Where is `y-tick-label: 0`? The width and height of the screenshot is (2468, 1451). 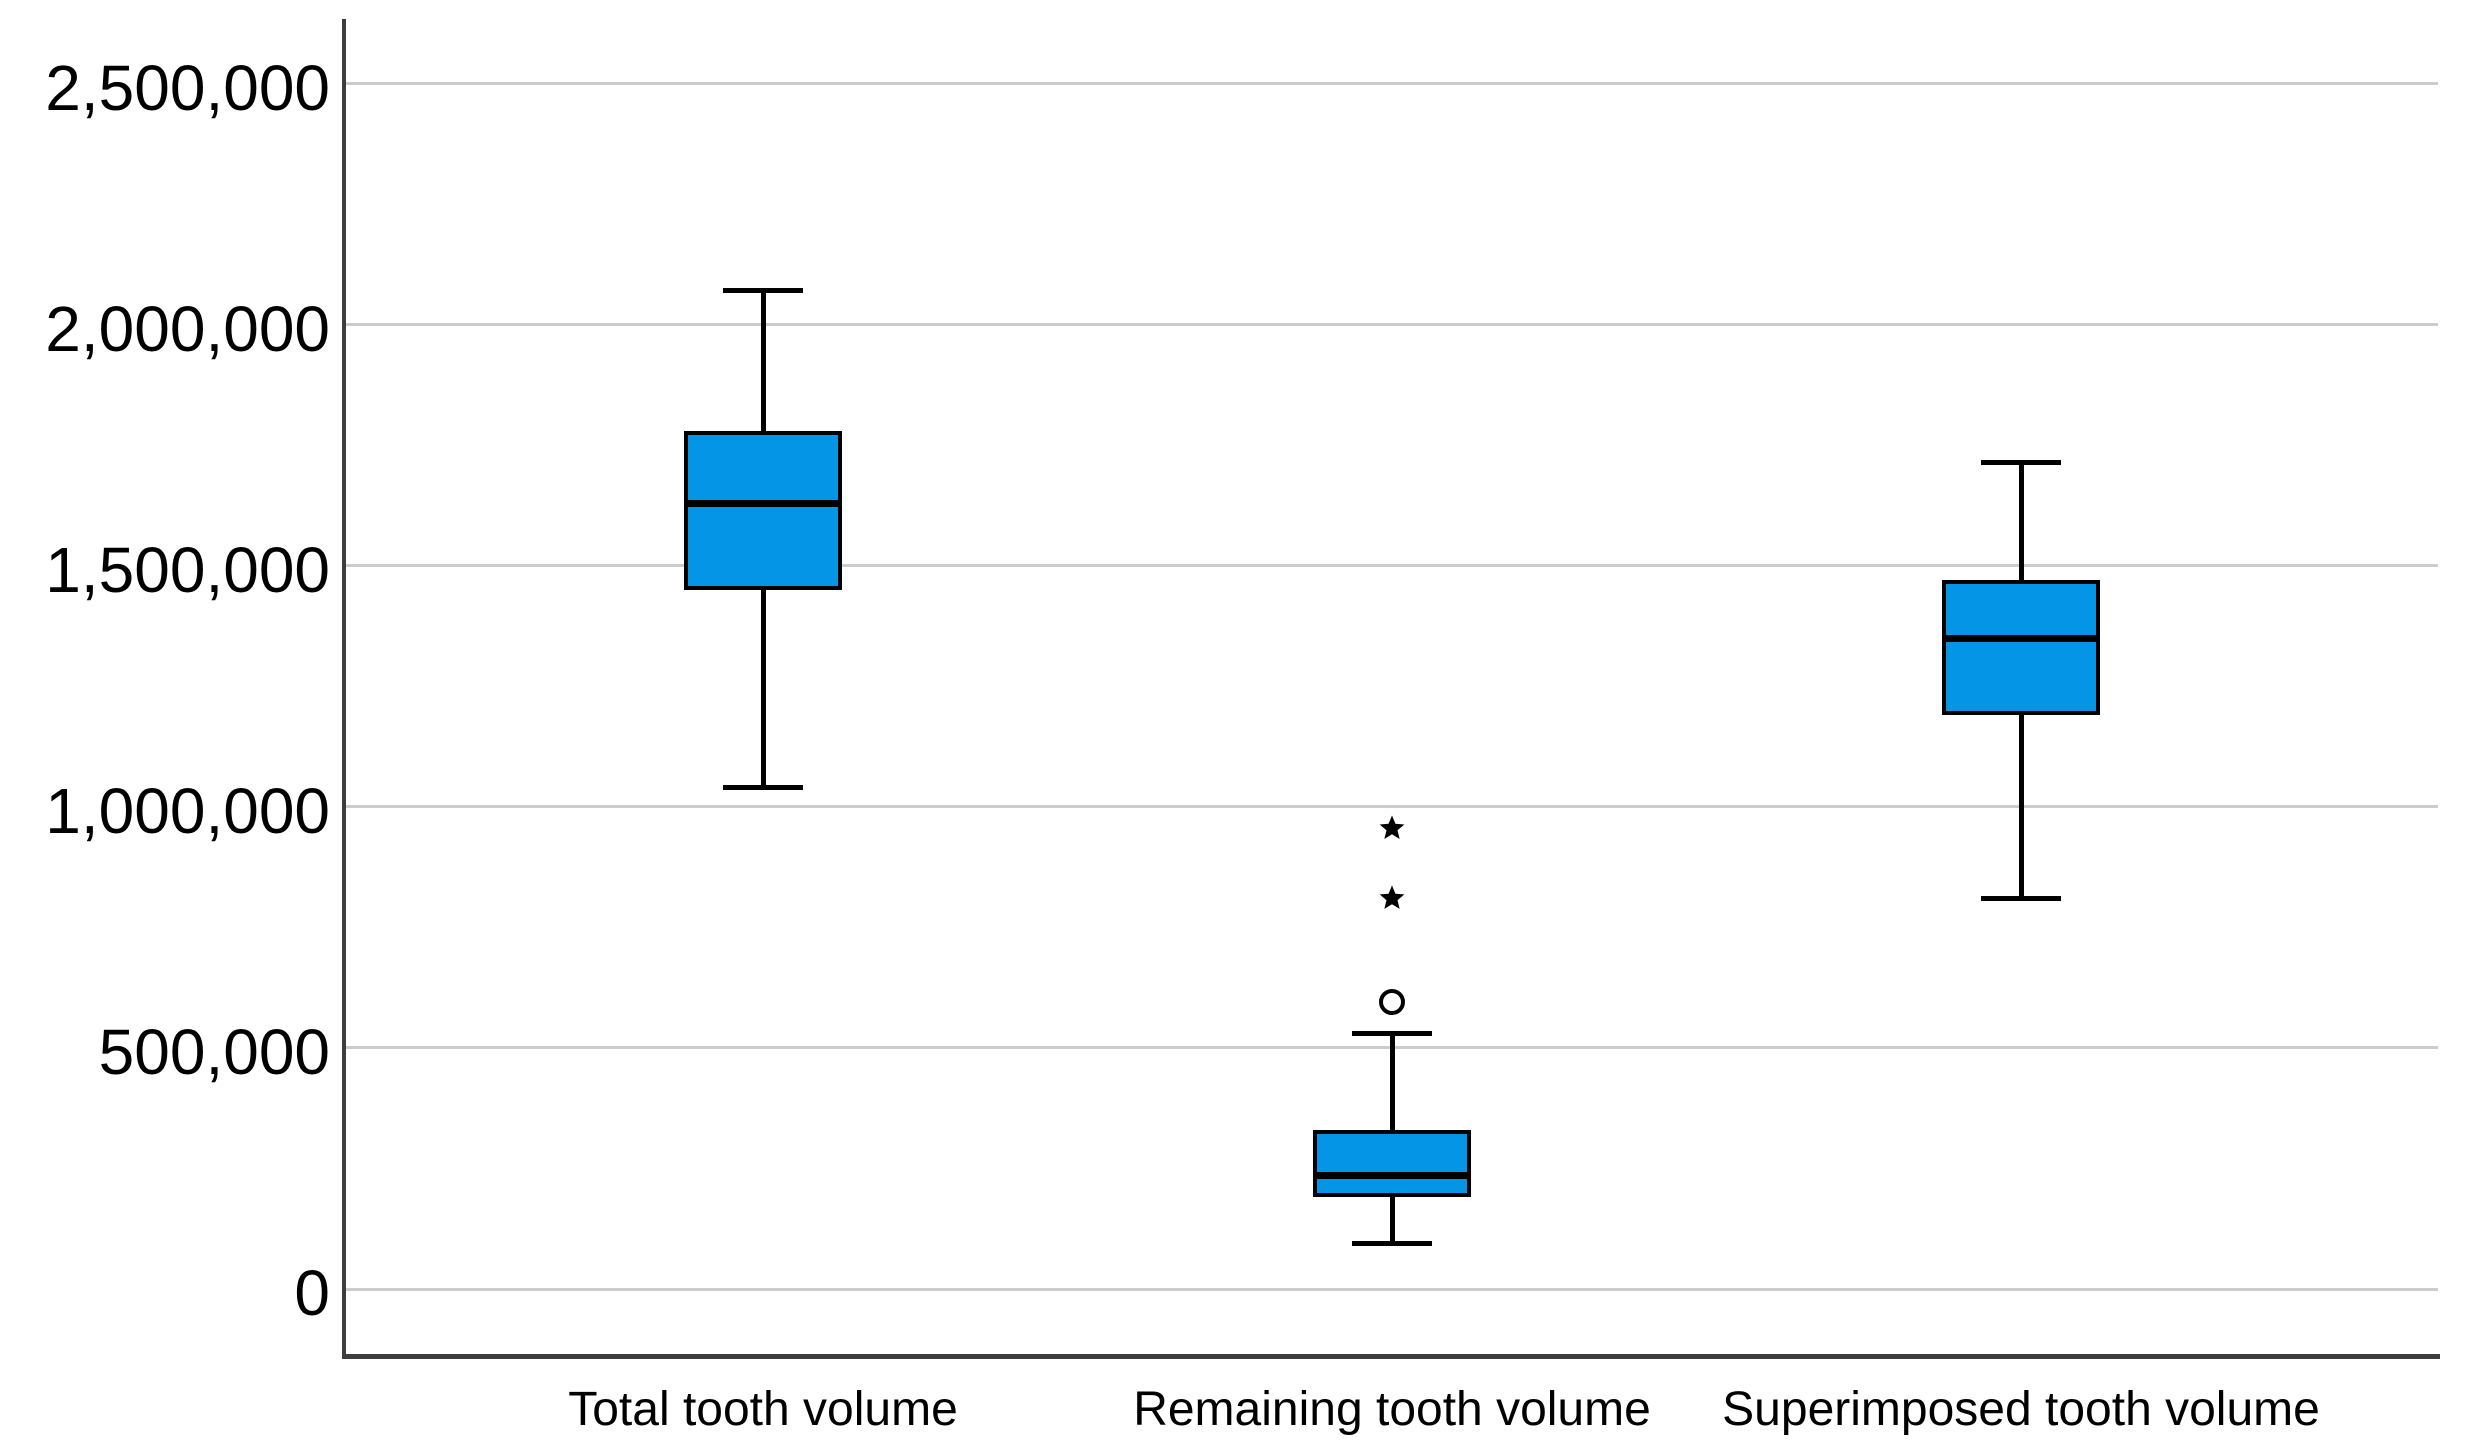 y-tick-label: 0 is located at coordinates (312, 1293).